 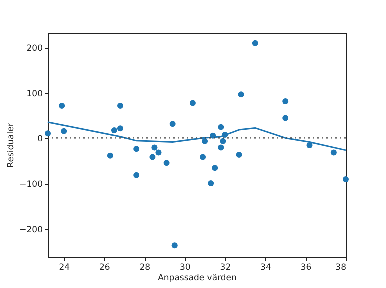 I want to click on x-tick-label: 34, so click(x=266, y=268).